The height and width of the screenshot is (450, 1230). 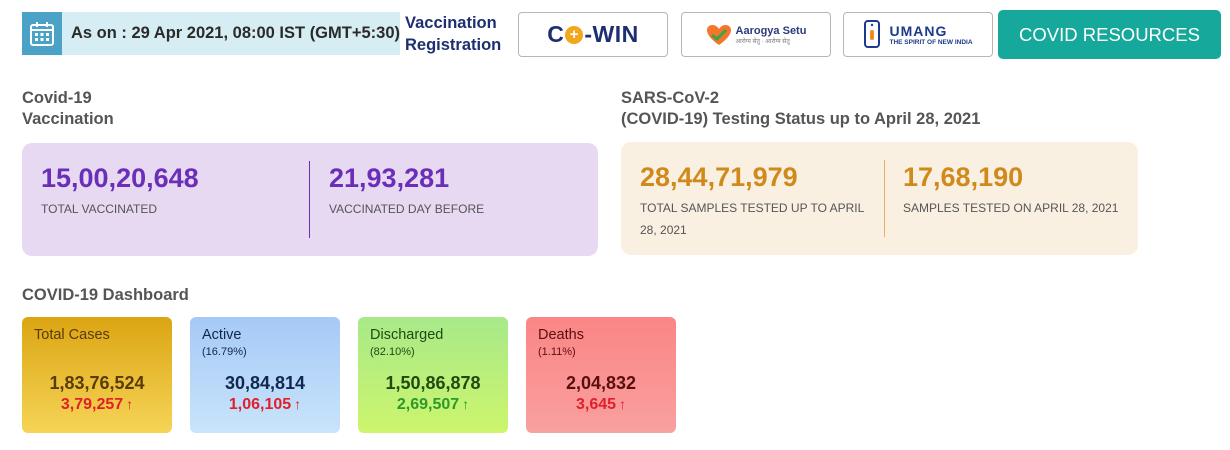 I want to click on total-cases-delta: 3,79,257 ↑, so click(x=97, y=405).